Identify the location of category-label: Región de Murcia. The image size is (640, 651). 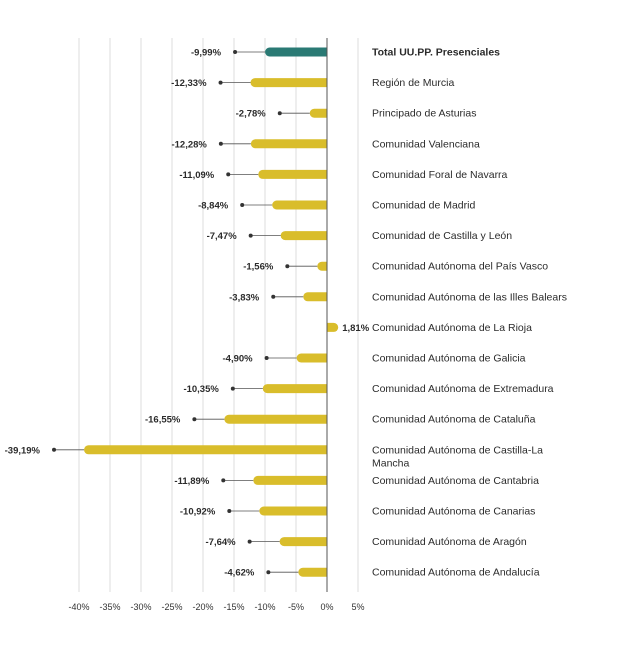
(413, 83).